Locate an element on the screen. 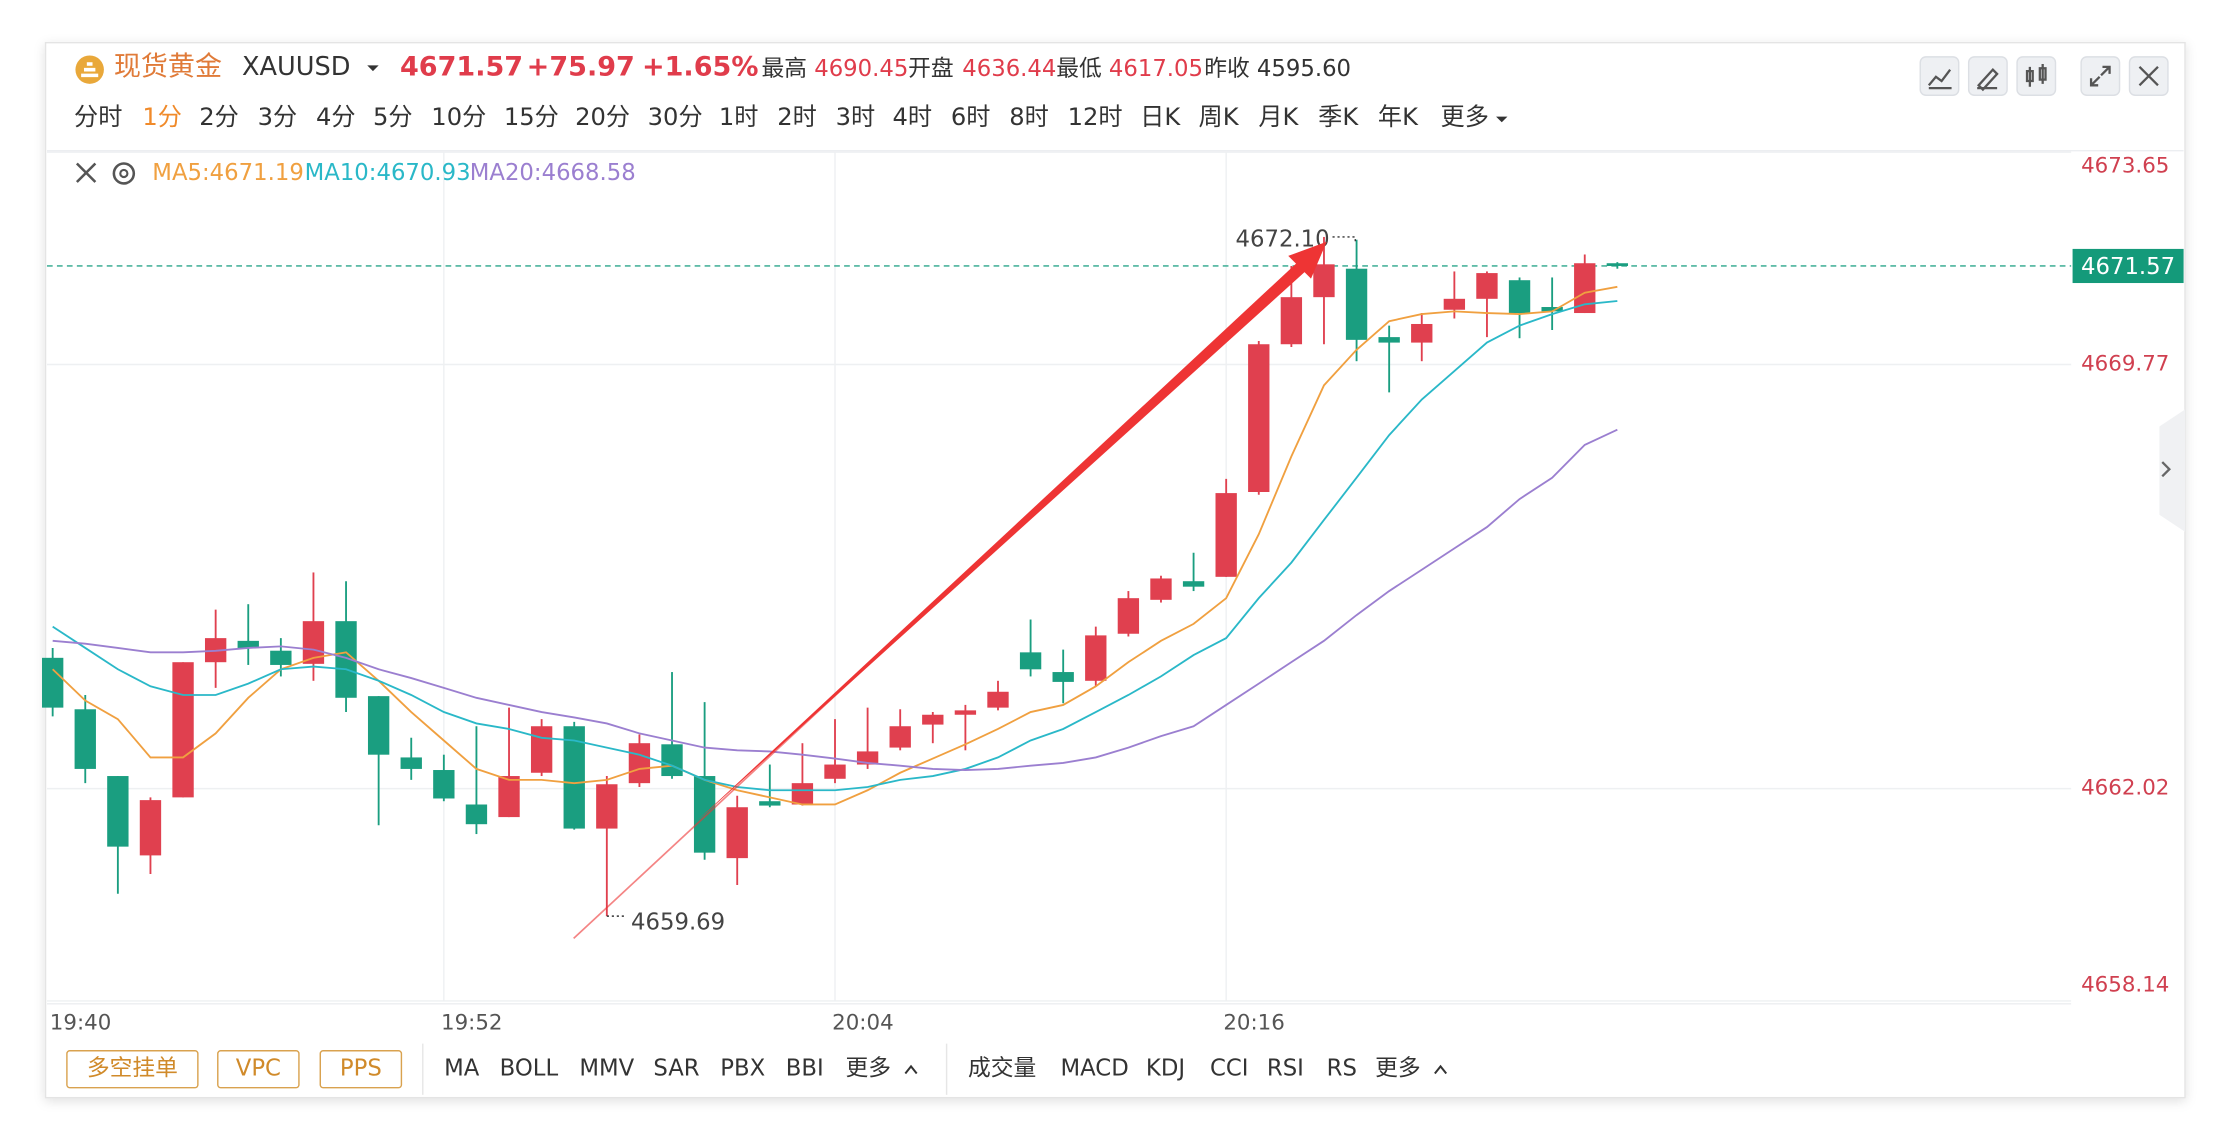 The height and width of the screenshot is (1146, 2232). toggle-label: 多空挂单 is located at coordinates (132, 1069).